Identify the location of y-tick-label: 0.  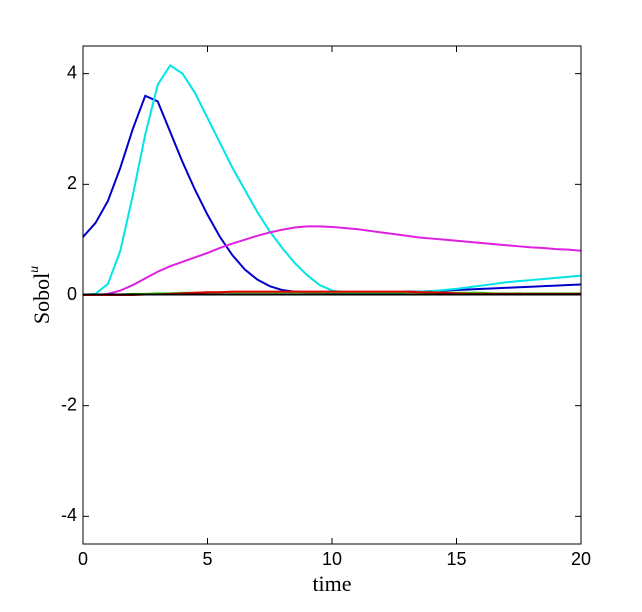
(72, 294).